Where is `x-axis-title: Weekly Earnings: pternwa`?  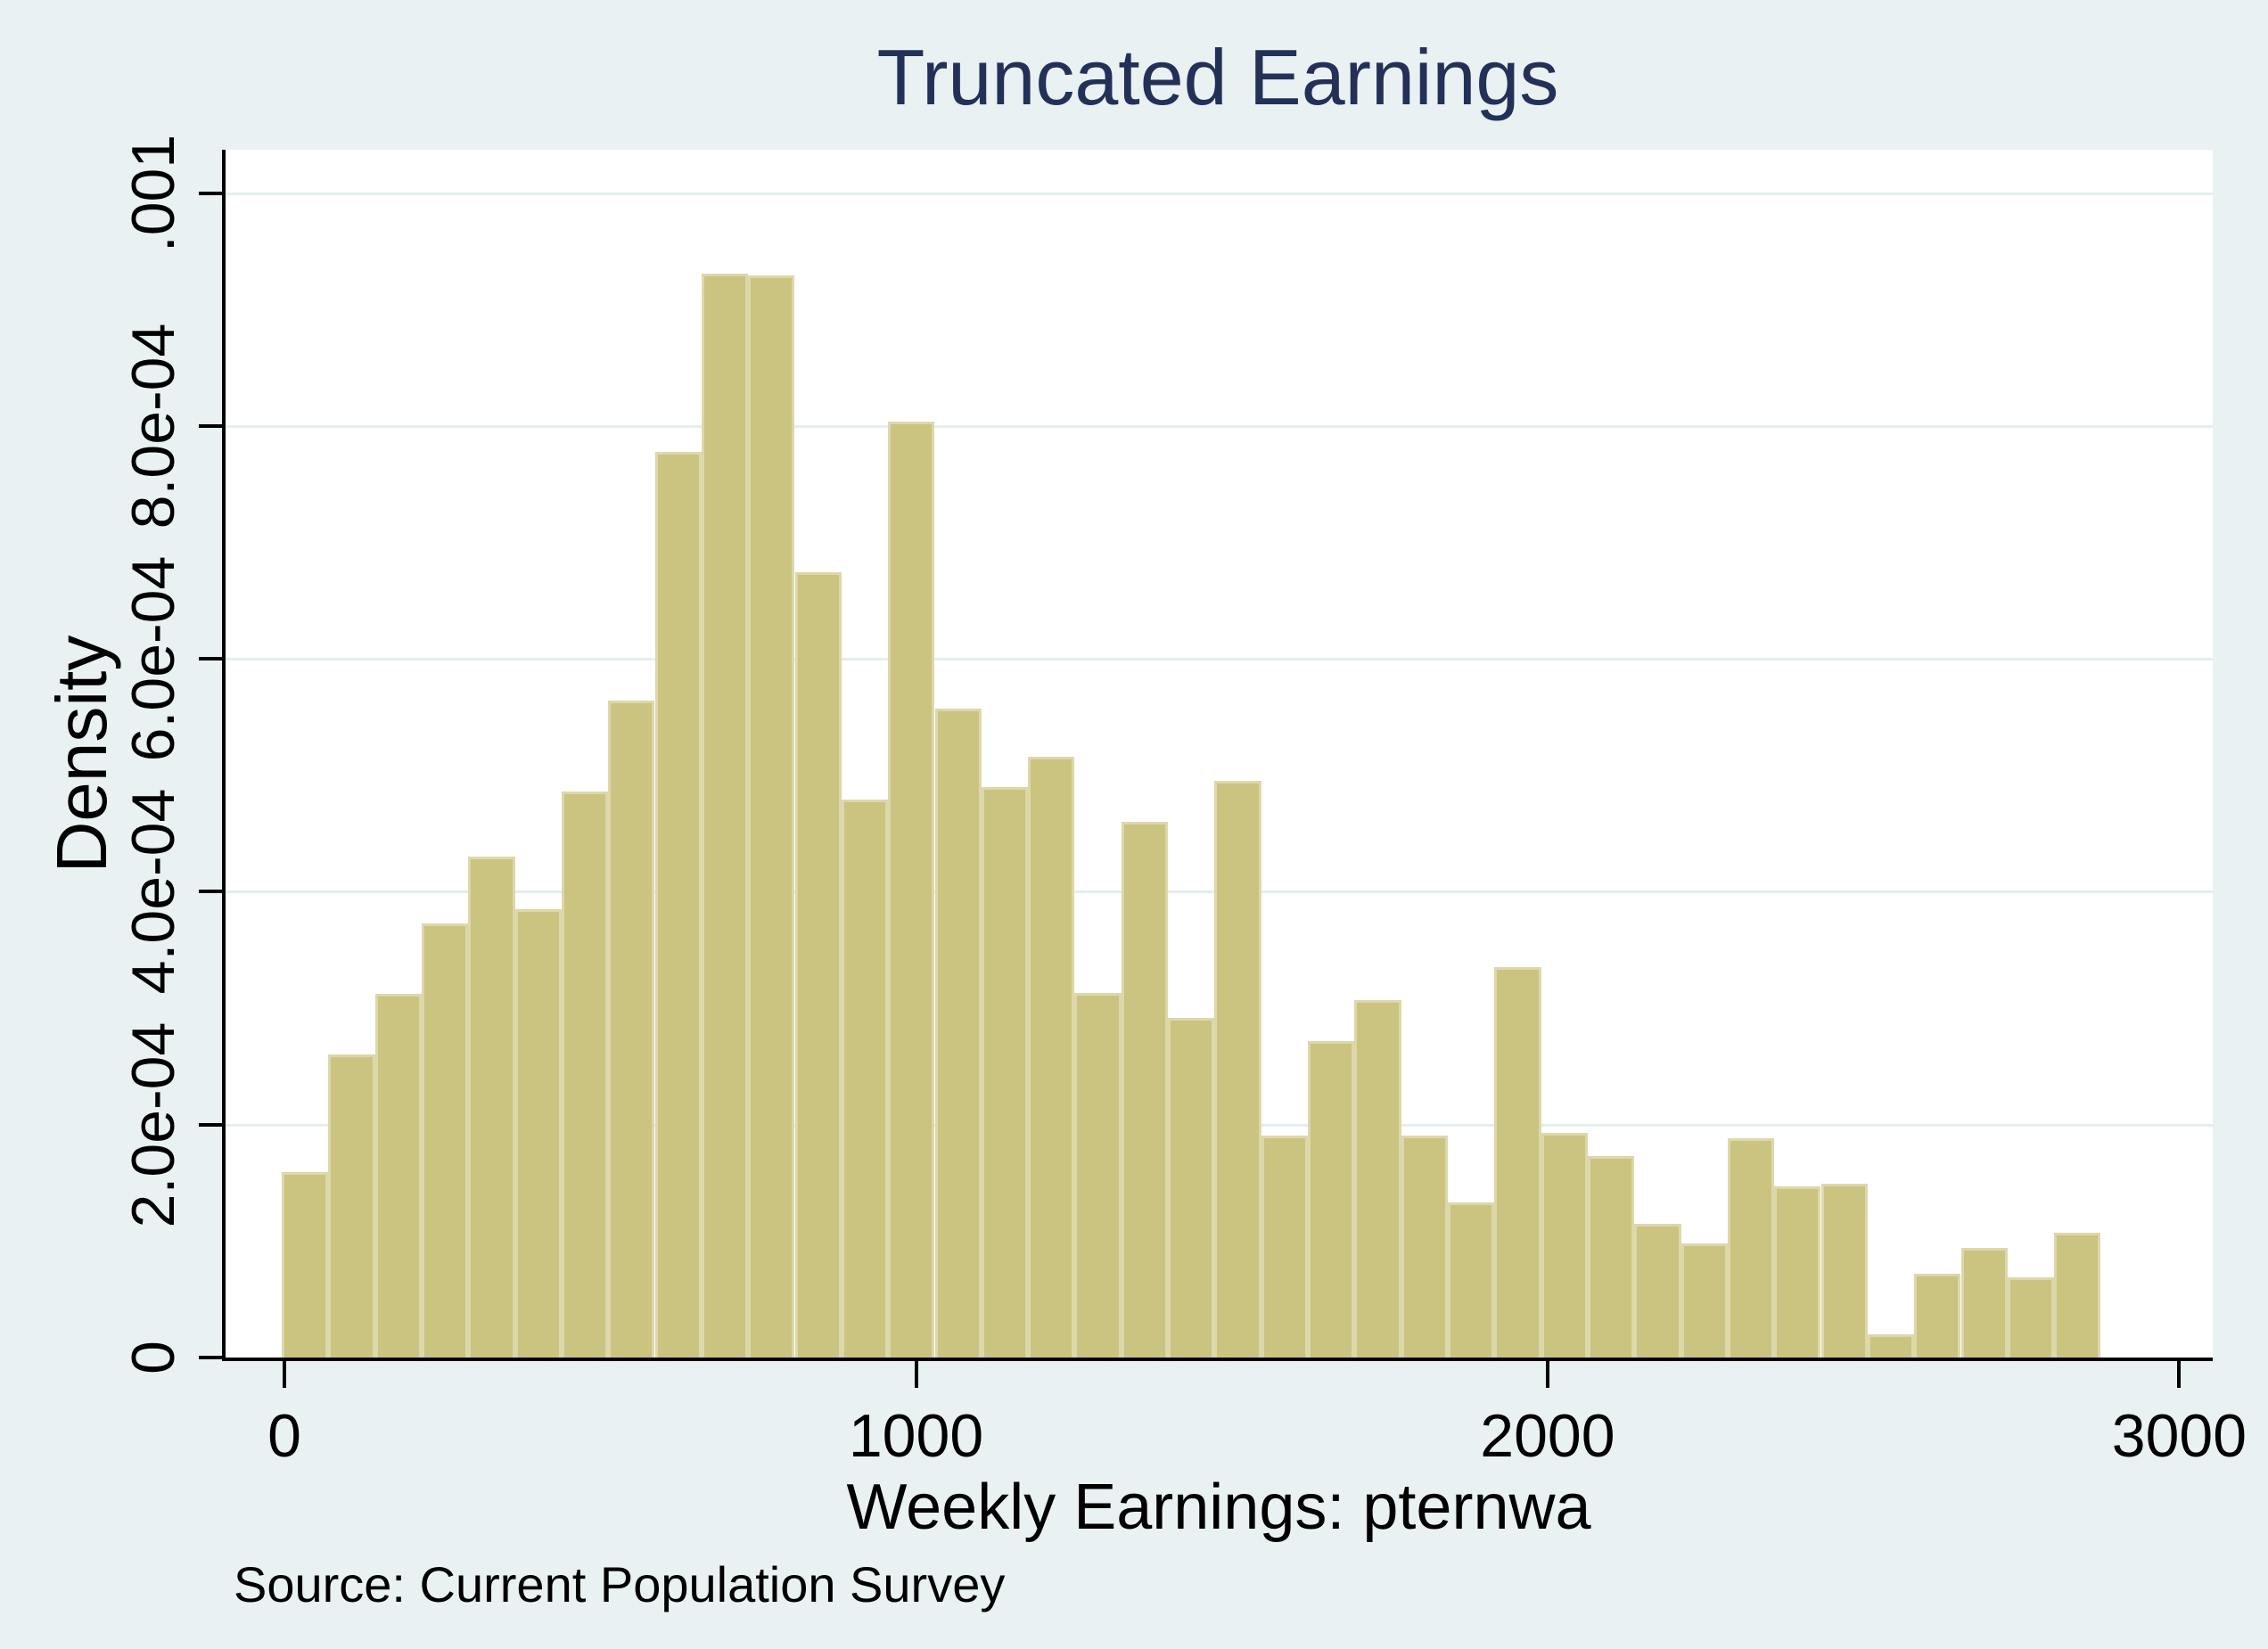
x-axis-title: Weekly Earnings: pternwa is located at coordinates (1218, 1507).